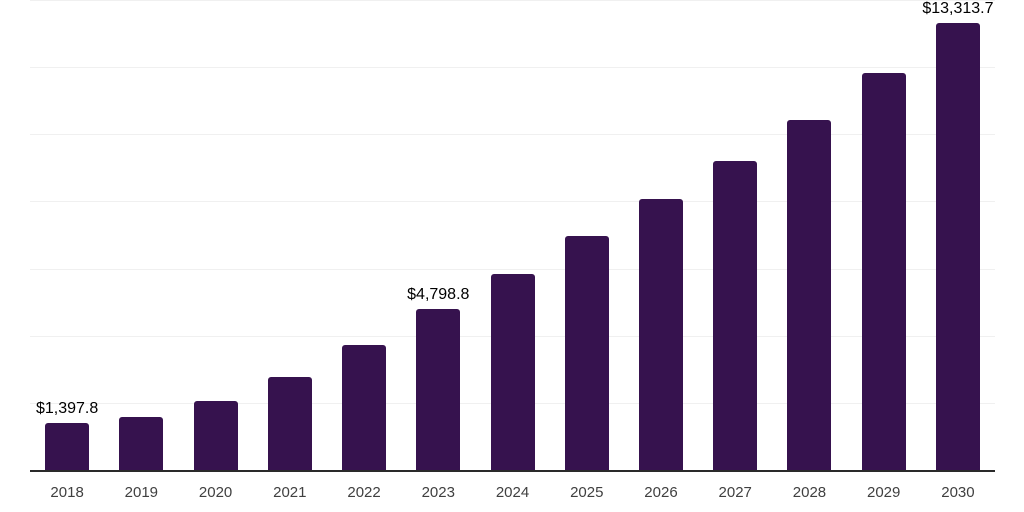  Describe the element at coordinates (735, 492) in the screenshot. I see `x-tick-label-2027: 2027` at that location.